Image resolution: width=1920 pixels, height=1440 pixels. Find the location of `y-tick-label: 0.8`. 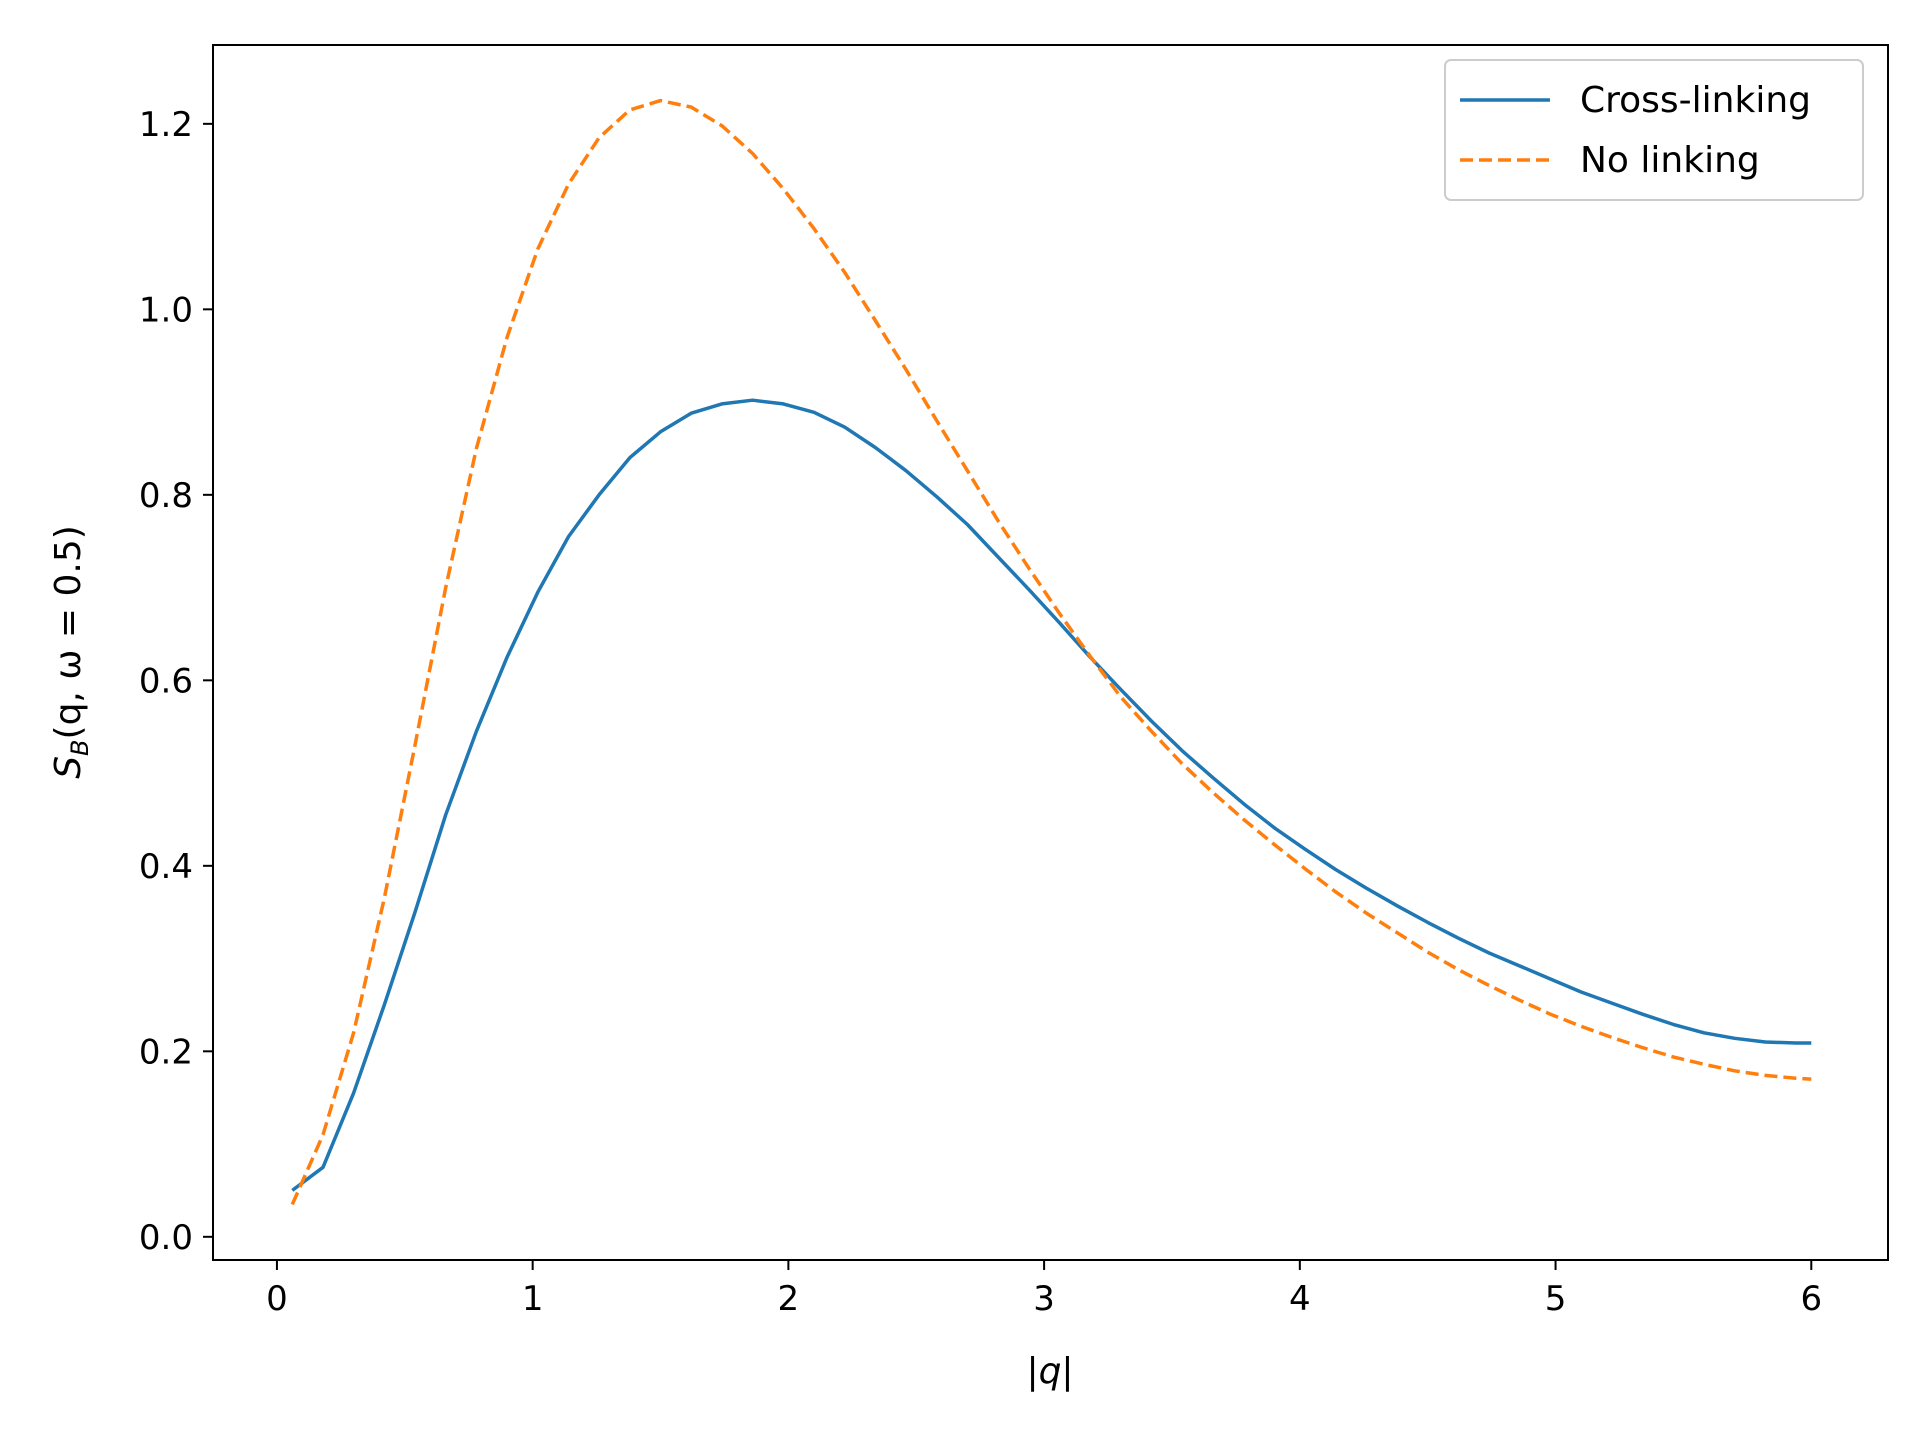

y-tick-label: 0.8 is located at coordinates (166, 496).